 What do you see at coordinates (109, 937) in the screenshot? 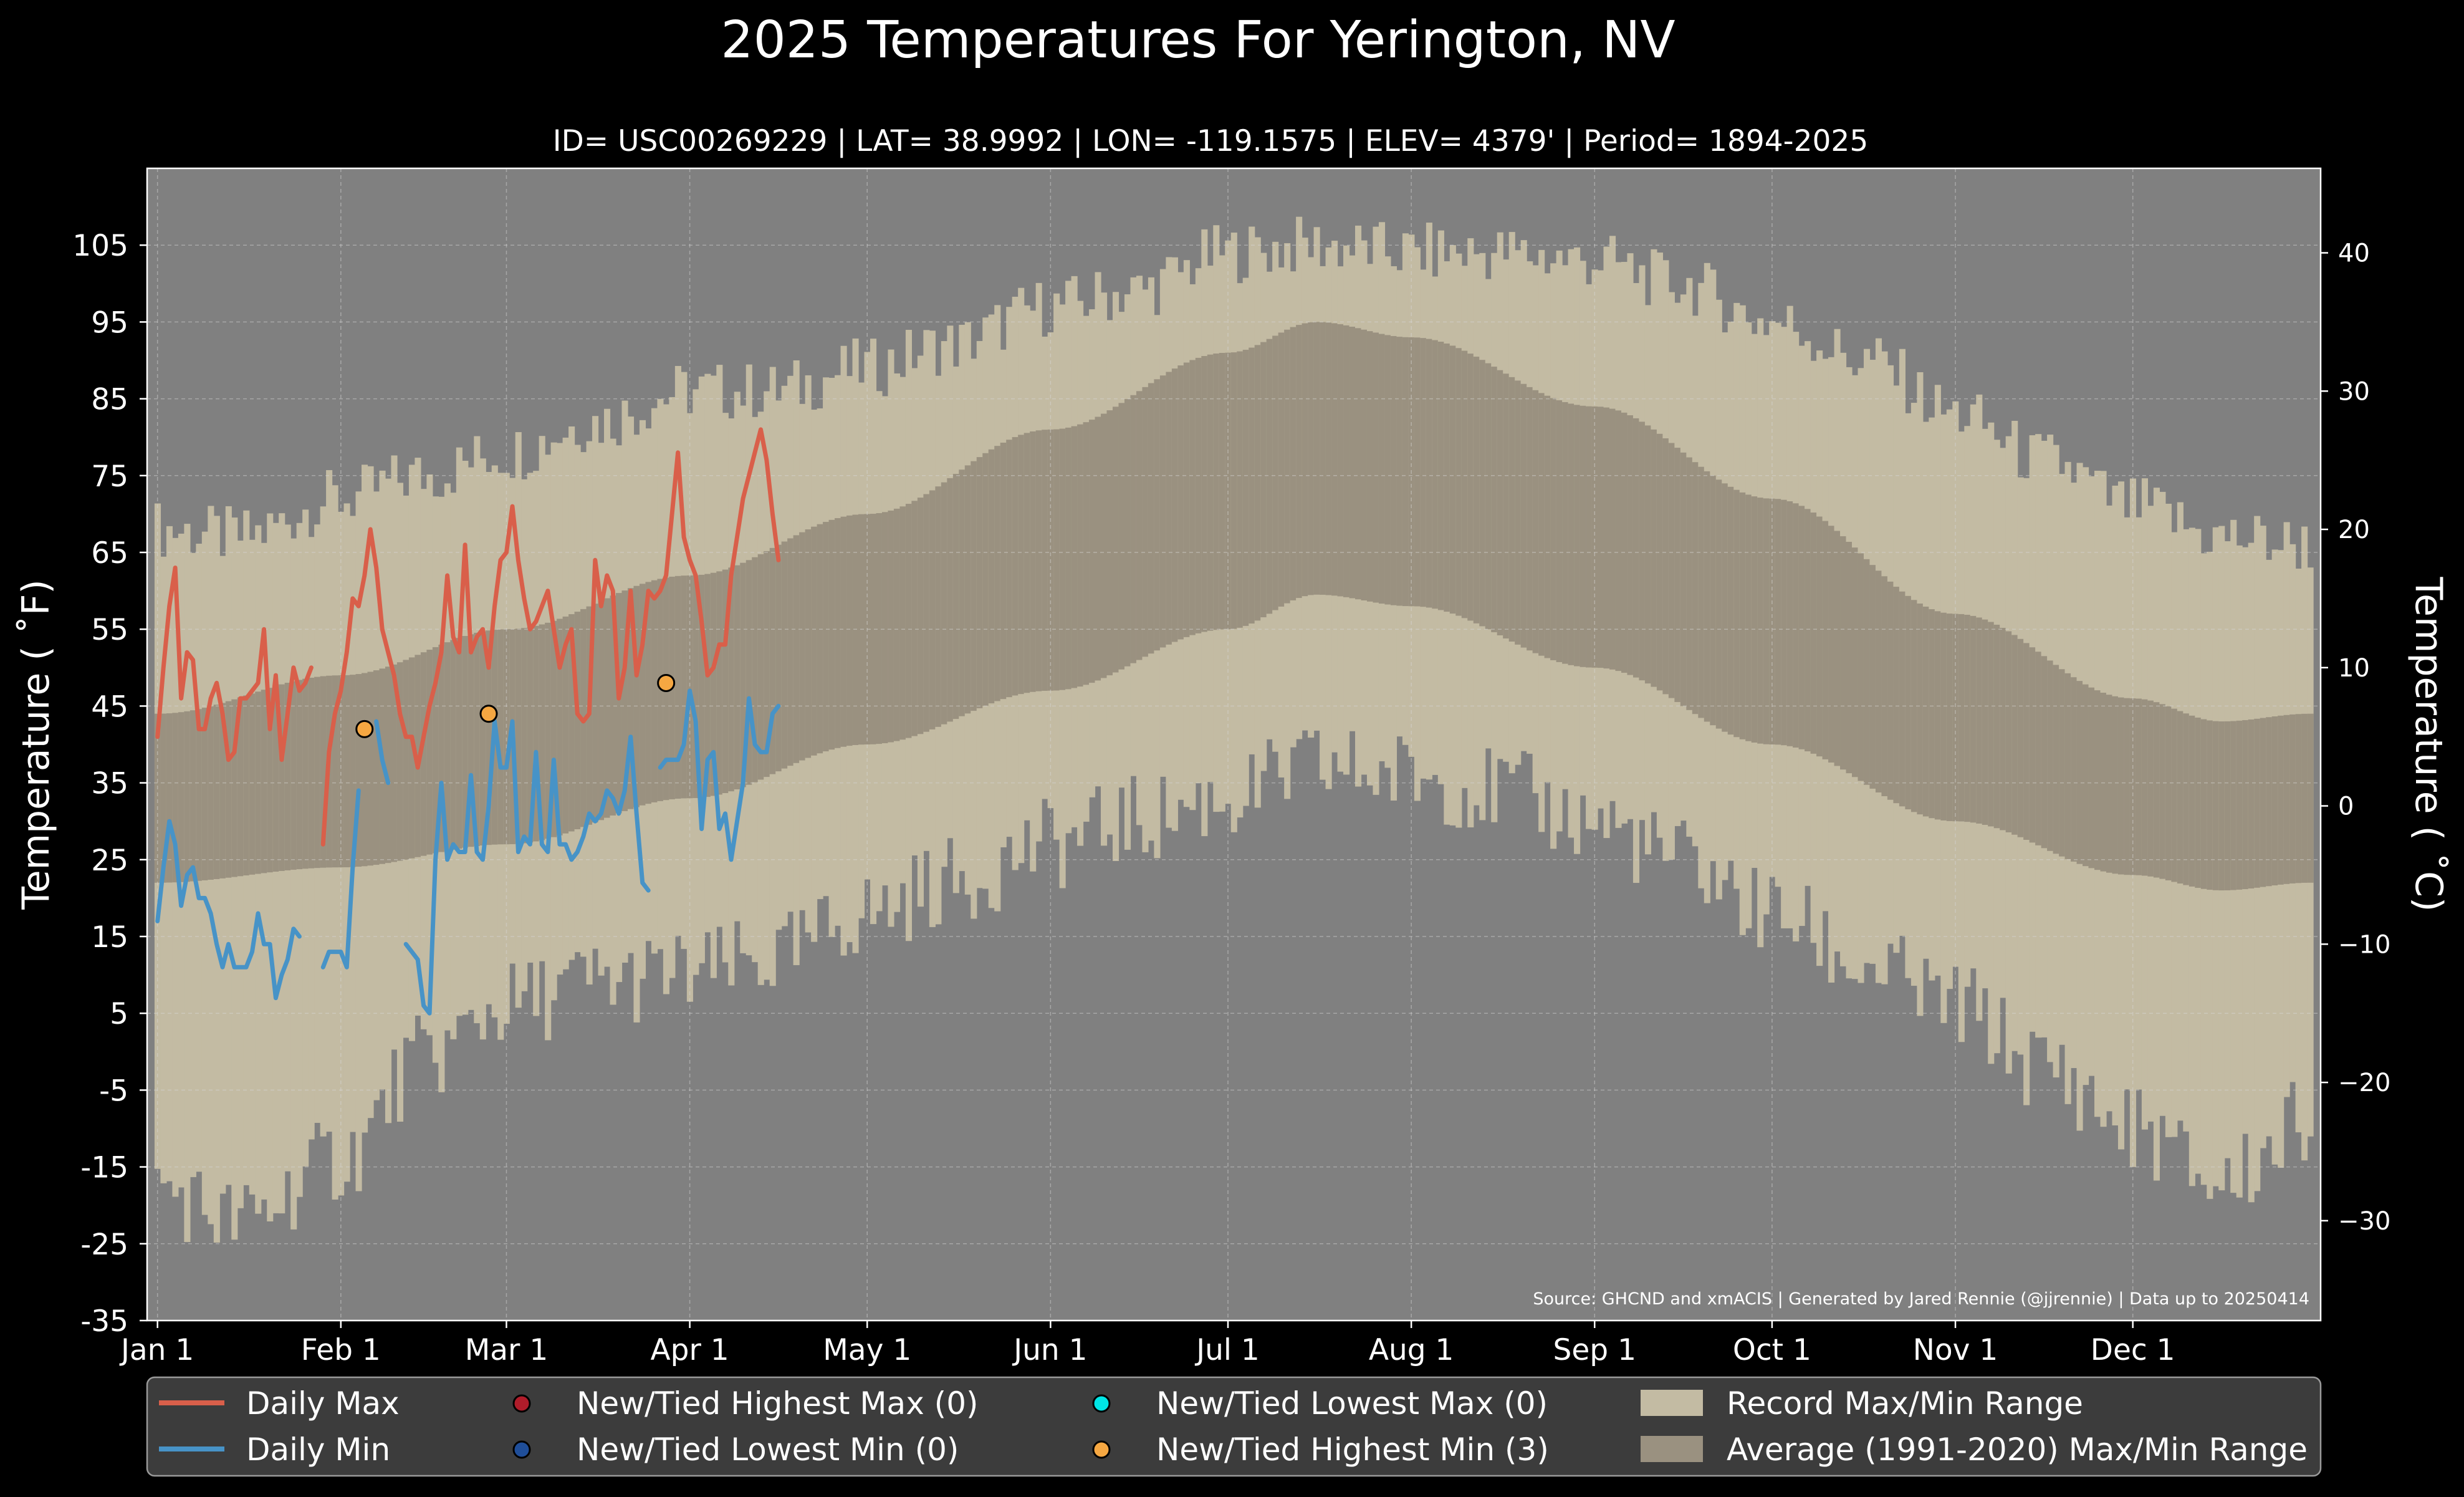
I see `y-tick-label: 15` at bounding box center [109, 937].